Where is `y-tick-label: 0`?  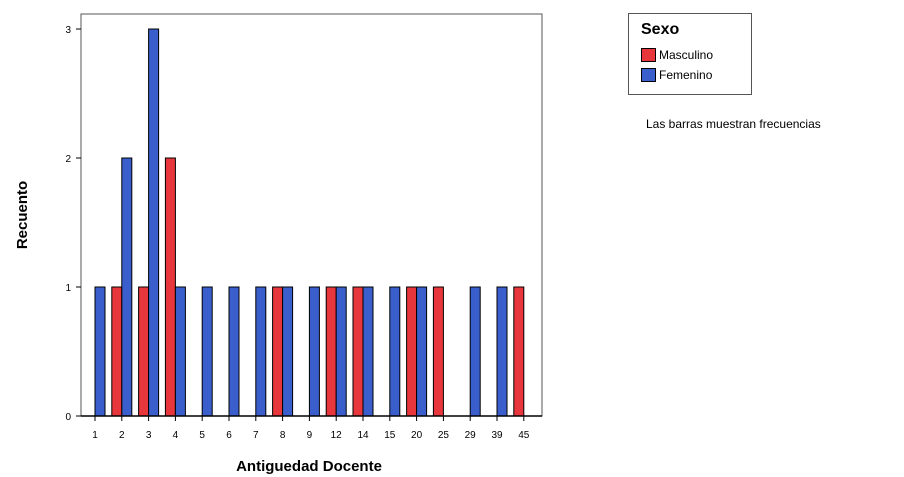 y-tick-label: 0 is located at coordinates (68, 417).